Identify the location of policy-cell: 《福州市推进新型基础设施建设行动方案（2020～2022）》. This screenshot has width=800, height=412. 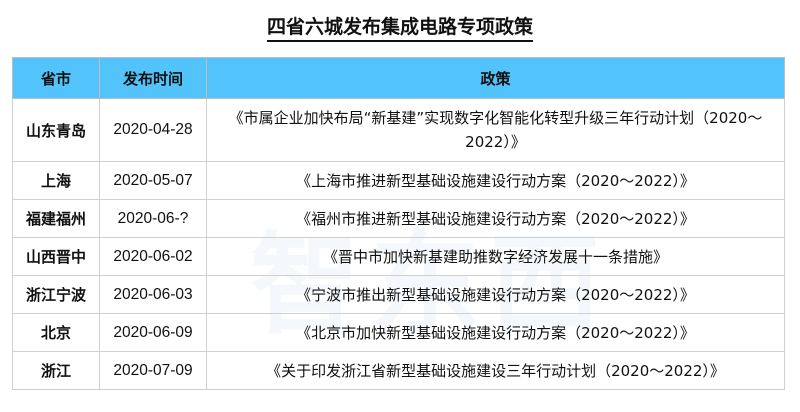
(495, 218).